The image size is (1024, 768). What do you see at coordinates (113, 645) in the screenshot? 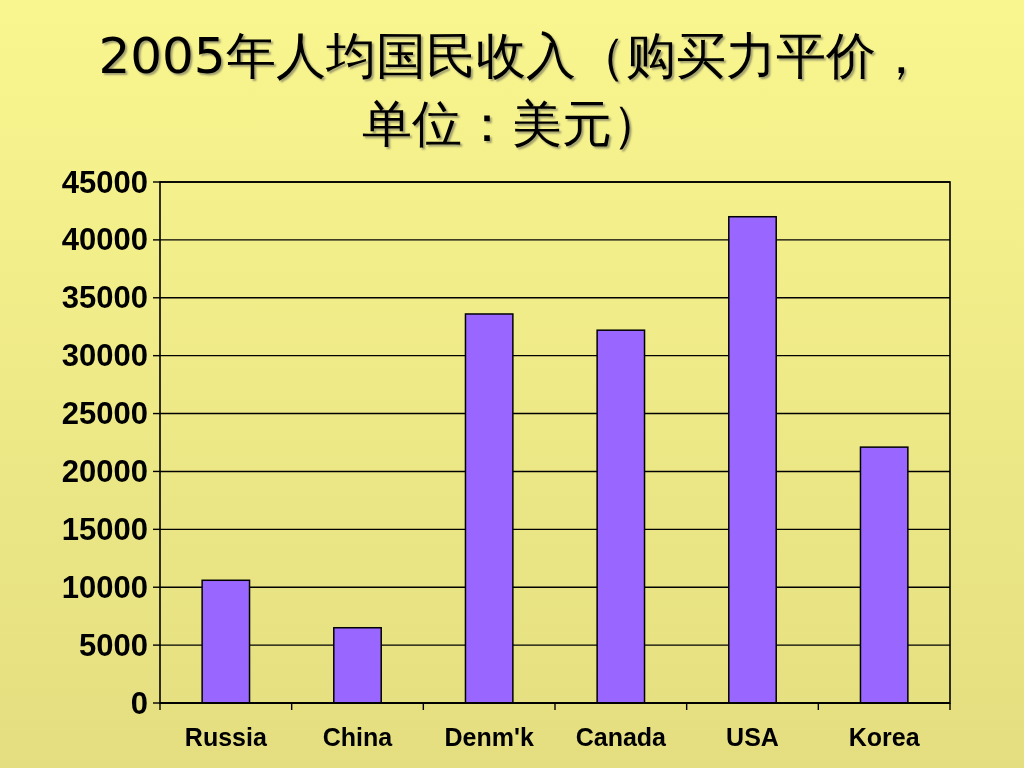
I see `y-tick-label: 5000` at bounding box center [113, 645].